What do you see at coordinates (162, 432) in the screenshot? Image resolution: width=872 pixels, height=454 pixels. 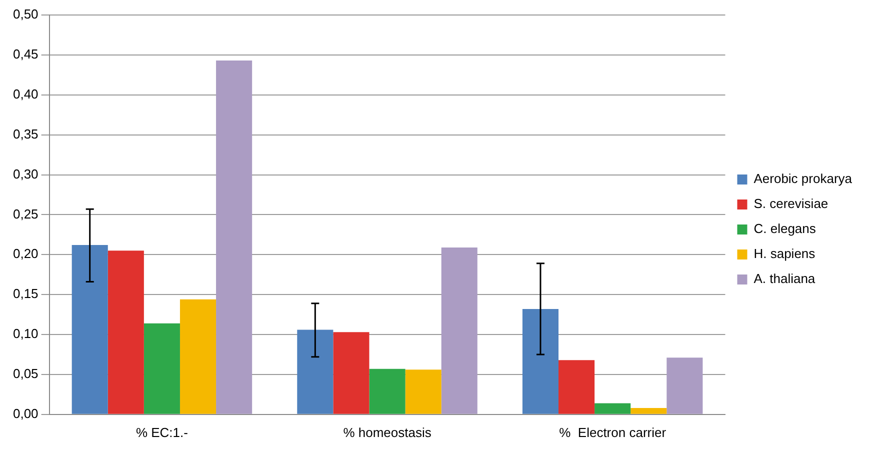 I see `x-tick-label: % EC:1.-` at bounding box center [162, 432].